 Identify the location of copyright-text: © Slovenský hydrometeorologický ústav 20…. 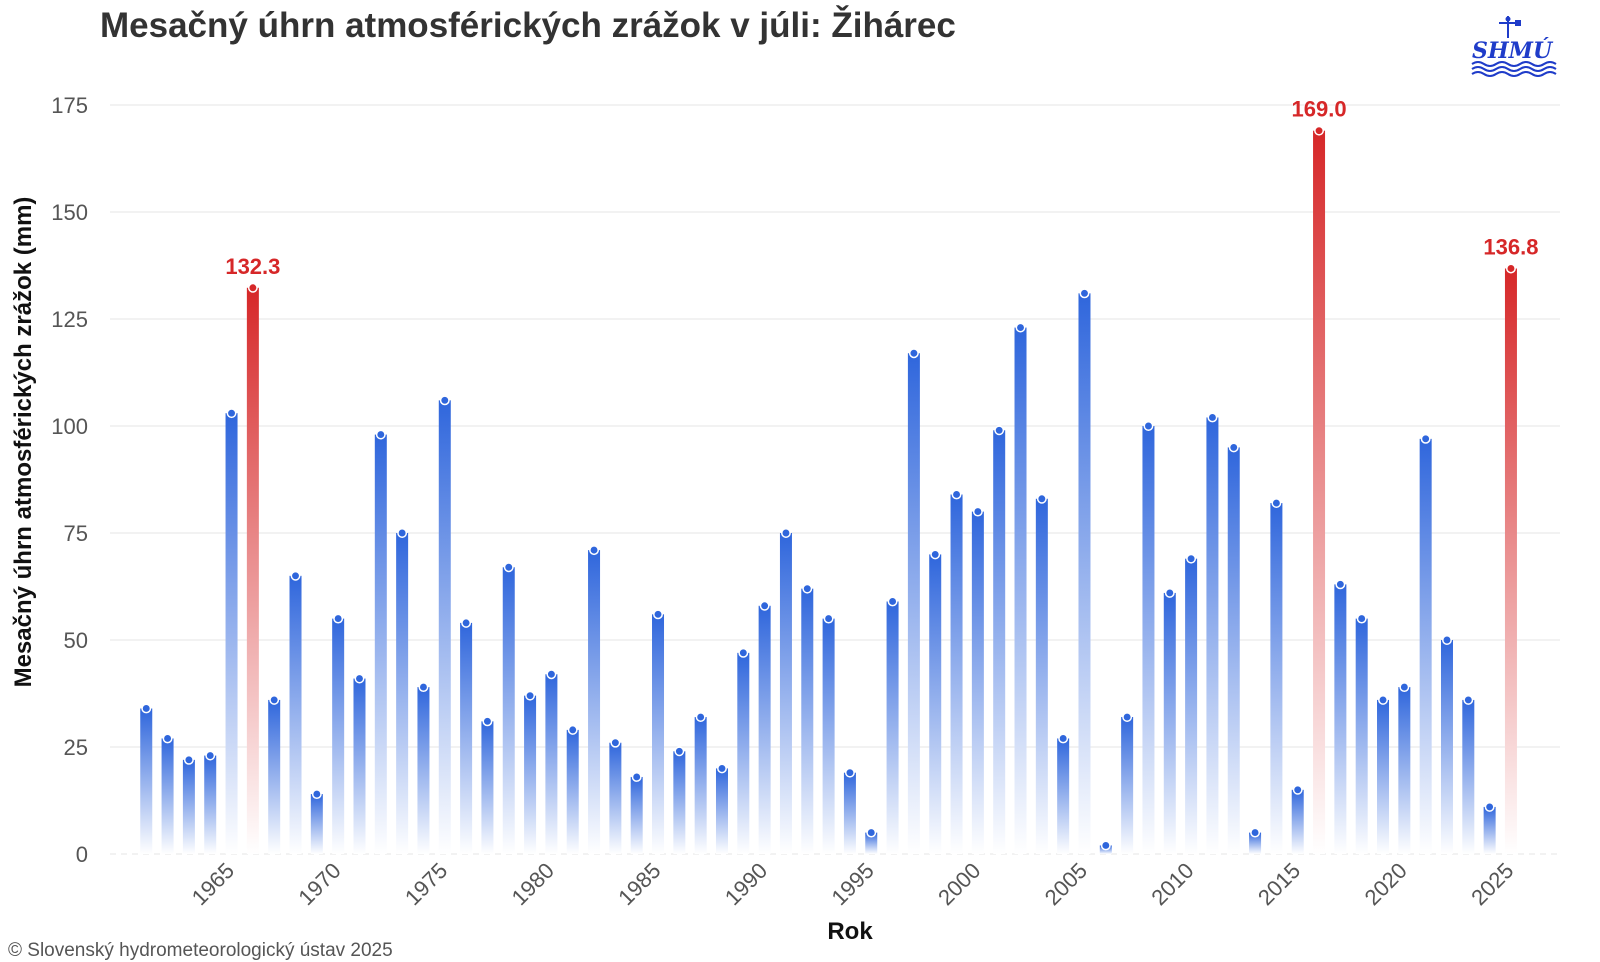
(200, 950).